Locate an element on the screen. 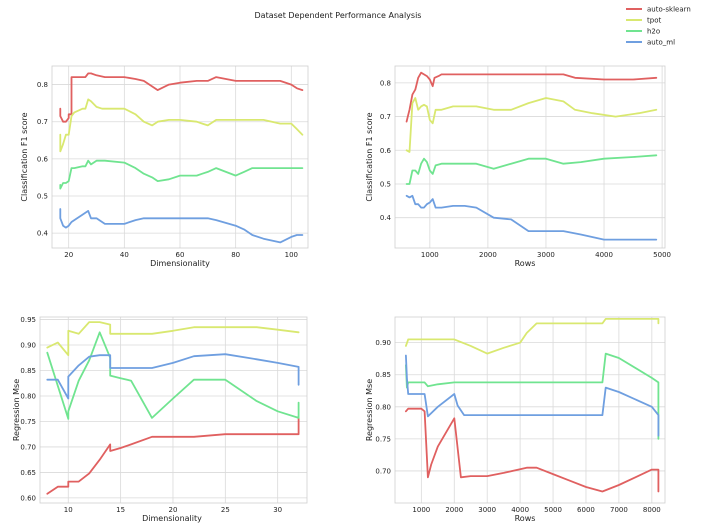 This screenshot has width=702, height=523. x-tick-label: 25 is located at coordinates (225, 510).